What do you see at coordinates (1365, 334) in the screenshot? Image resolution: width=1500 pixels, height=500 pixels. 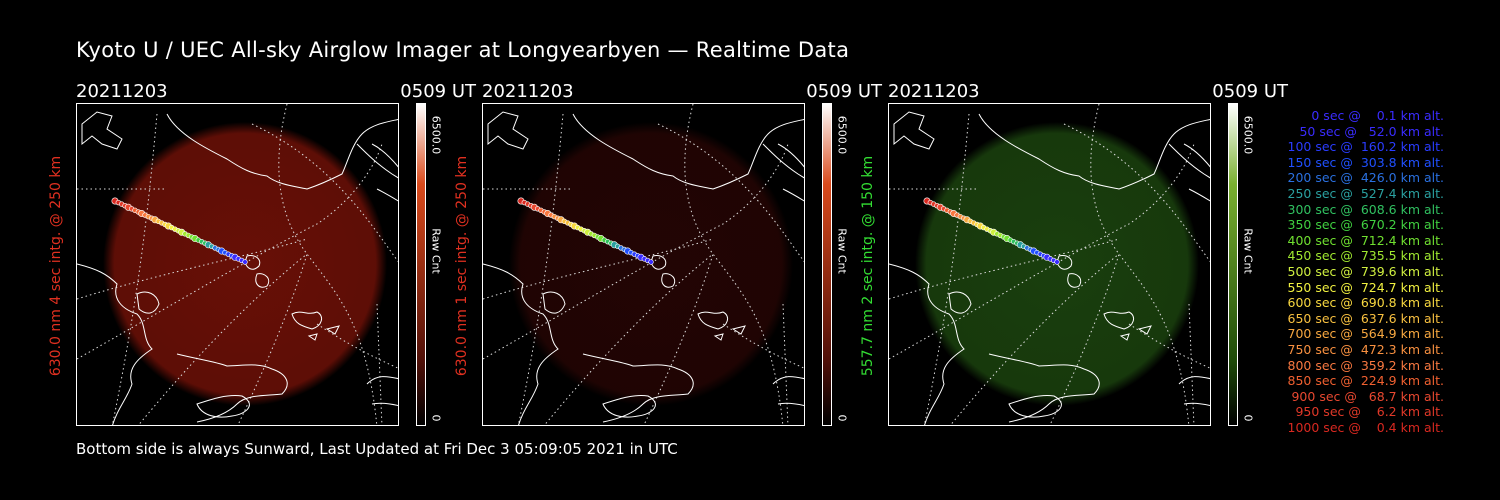 I see `legend-item: 700 sec @ 564.9 km alt.` at bounding box center [1365, 334].